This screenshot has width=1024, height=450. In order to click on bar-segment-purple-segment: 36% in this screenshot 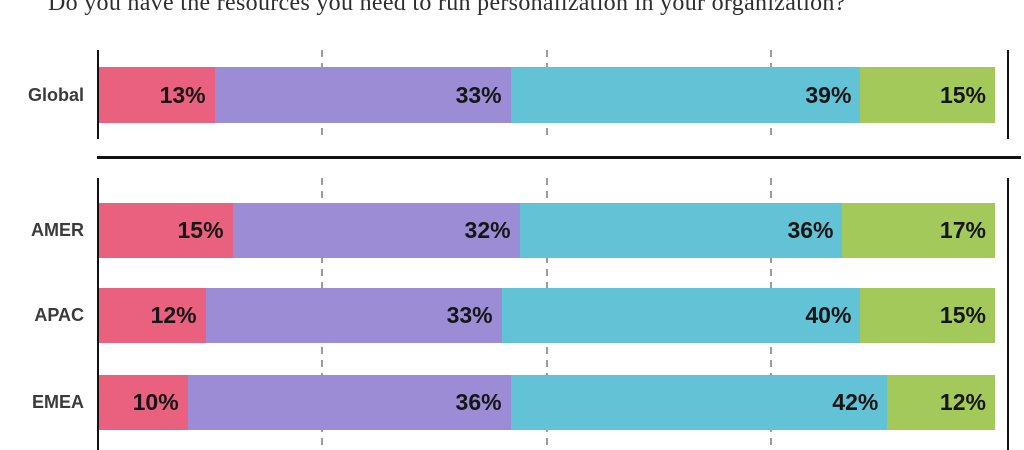, I will do `click(349, 402)`.